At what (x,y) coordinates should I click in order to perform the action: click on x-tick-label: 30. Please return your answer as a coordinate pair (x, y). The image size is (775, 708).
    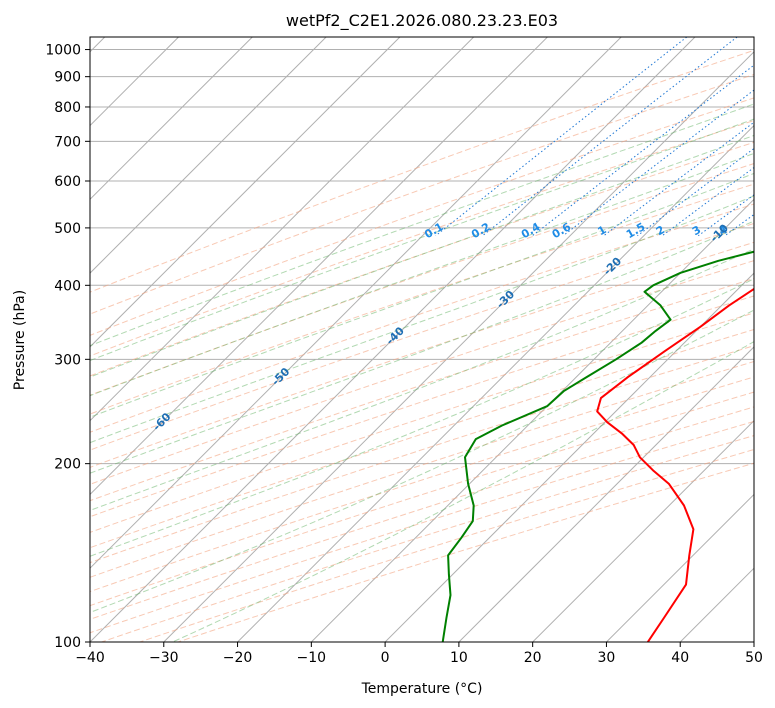
    Looking at the image, I should click on (607, 658).